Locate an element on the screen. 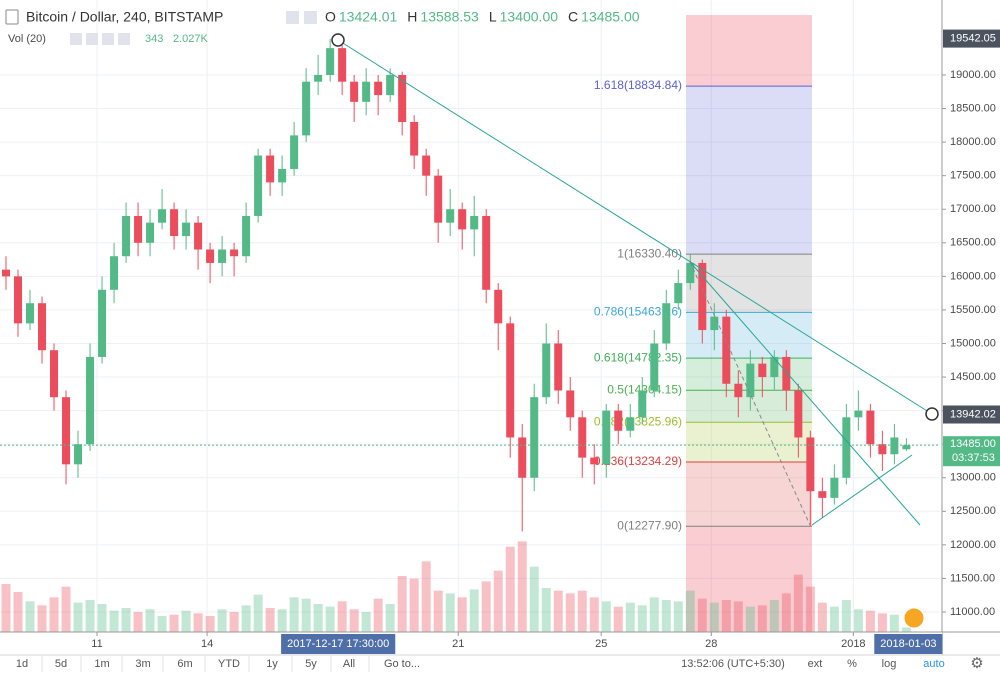  range-button: 3m is located at coordinates (142, 664).